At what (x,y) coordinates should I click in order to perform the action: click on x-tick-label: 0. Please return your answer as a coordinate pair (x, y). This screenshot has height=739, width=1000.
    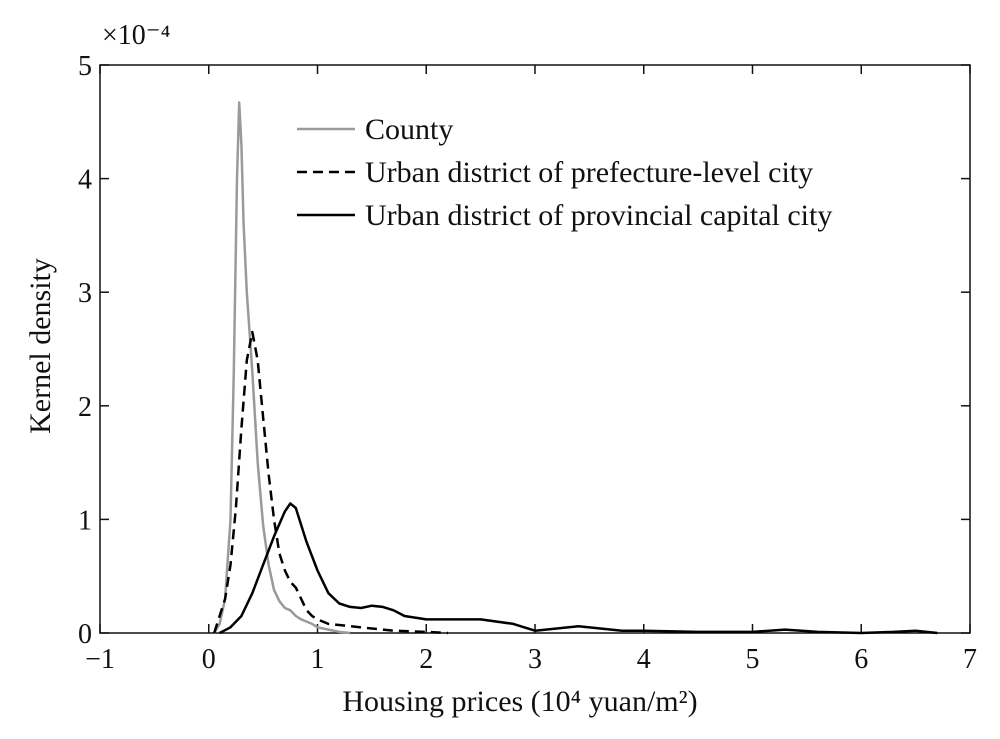
    Looking at the image, I should click on (209, 659).